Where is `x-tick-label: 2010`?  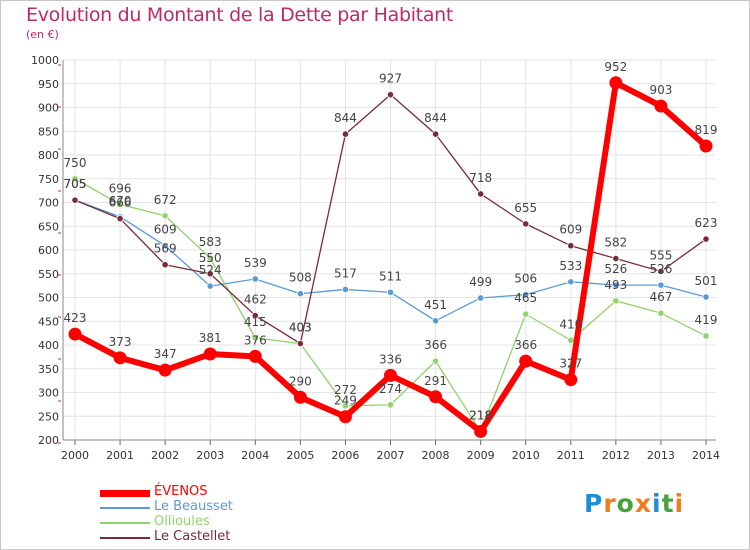 x-tick-label: 2010 is located at coordinates (526, 455).